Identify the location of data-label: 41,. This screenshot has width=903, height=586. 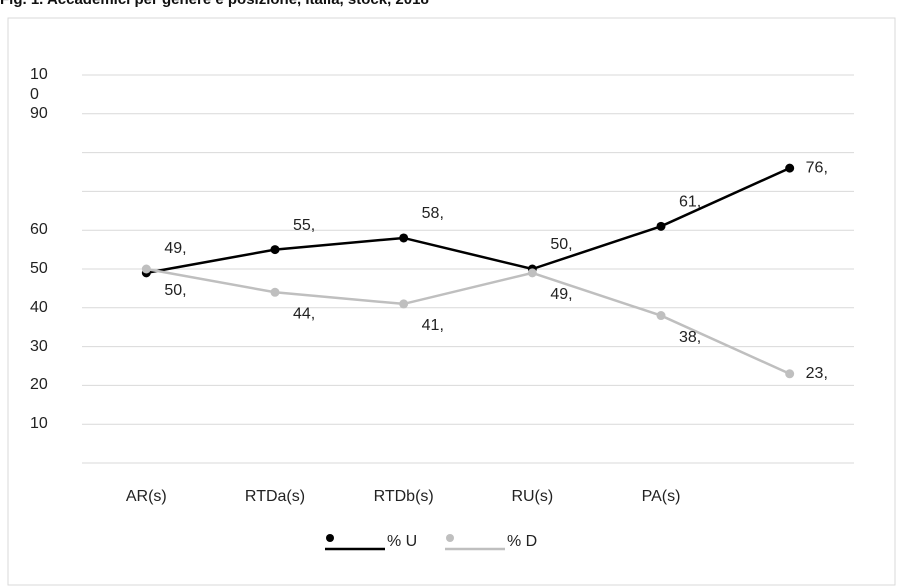
(433, 325).